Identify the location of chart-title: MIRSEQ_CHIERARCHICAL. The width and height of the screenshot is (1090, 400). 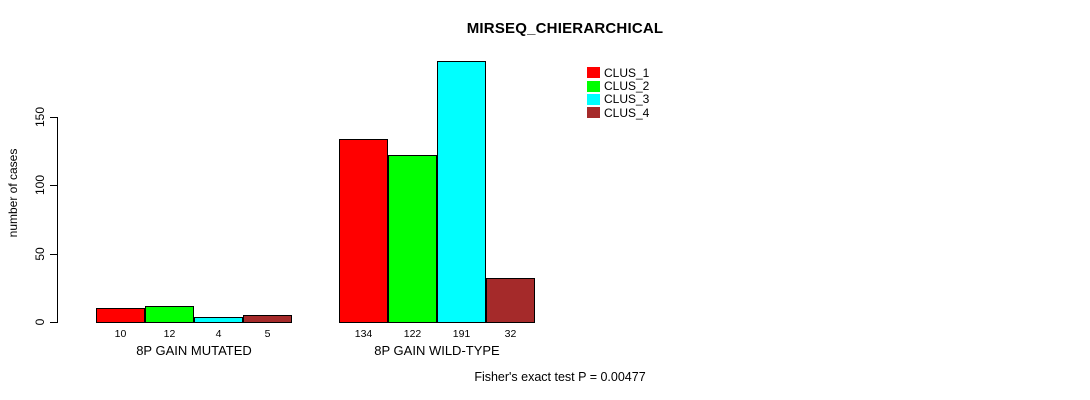
(565, 28).